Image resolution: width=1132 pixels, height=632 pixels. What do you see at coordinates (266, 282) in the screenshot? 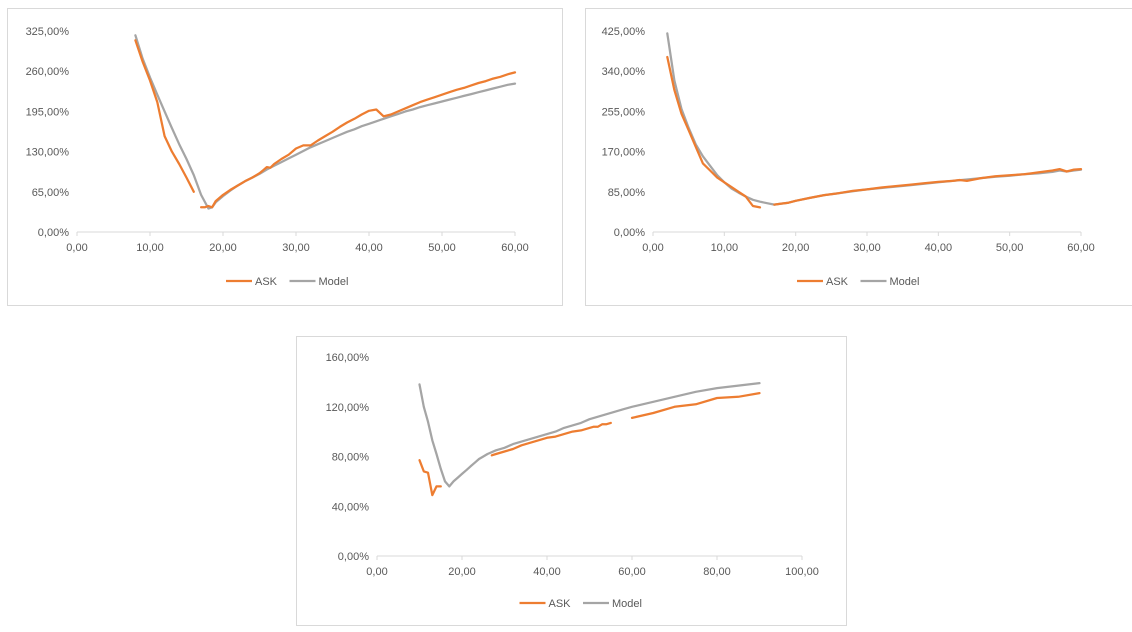
I see `chart-1-legend-label-ask: ASK` at bounding box center [266, 282].